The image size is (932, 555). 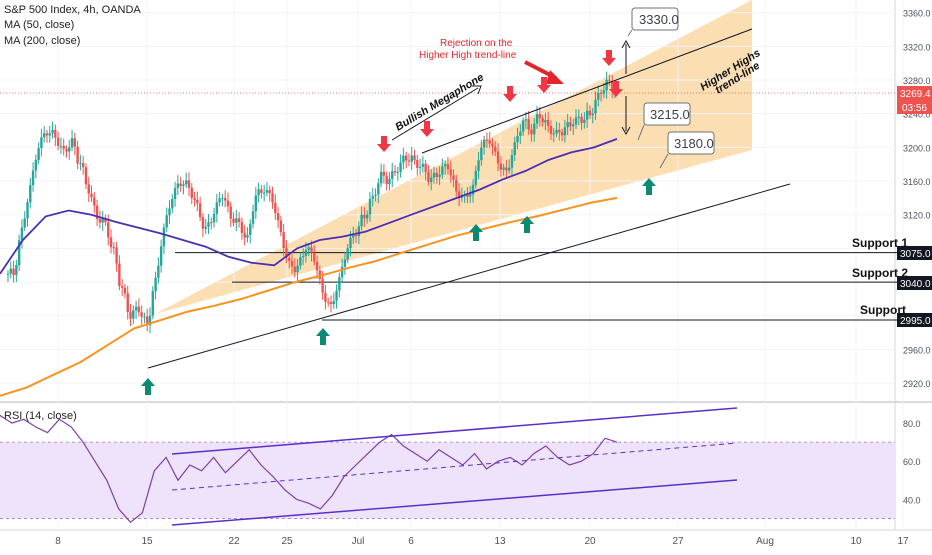 What do you see at coordinates (856, 541) in the screenshot?
I see `time-tick-label: 10` at bounding box center [856, 541].